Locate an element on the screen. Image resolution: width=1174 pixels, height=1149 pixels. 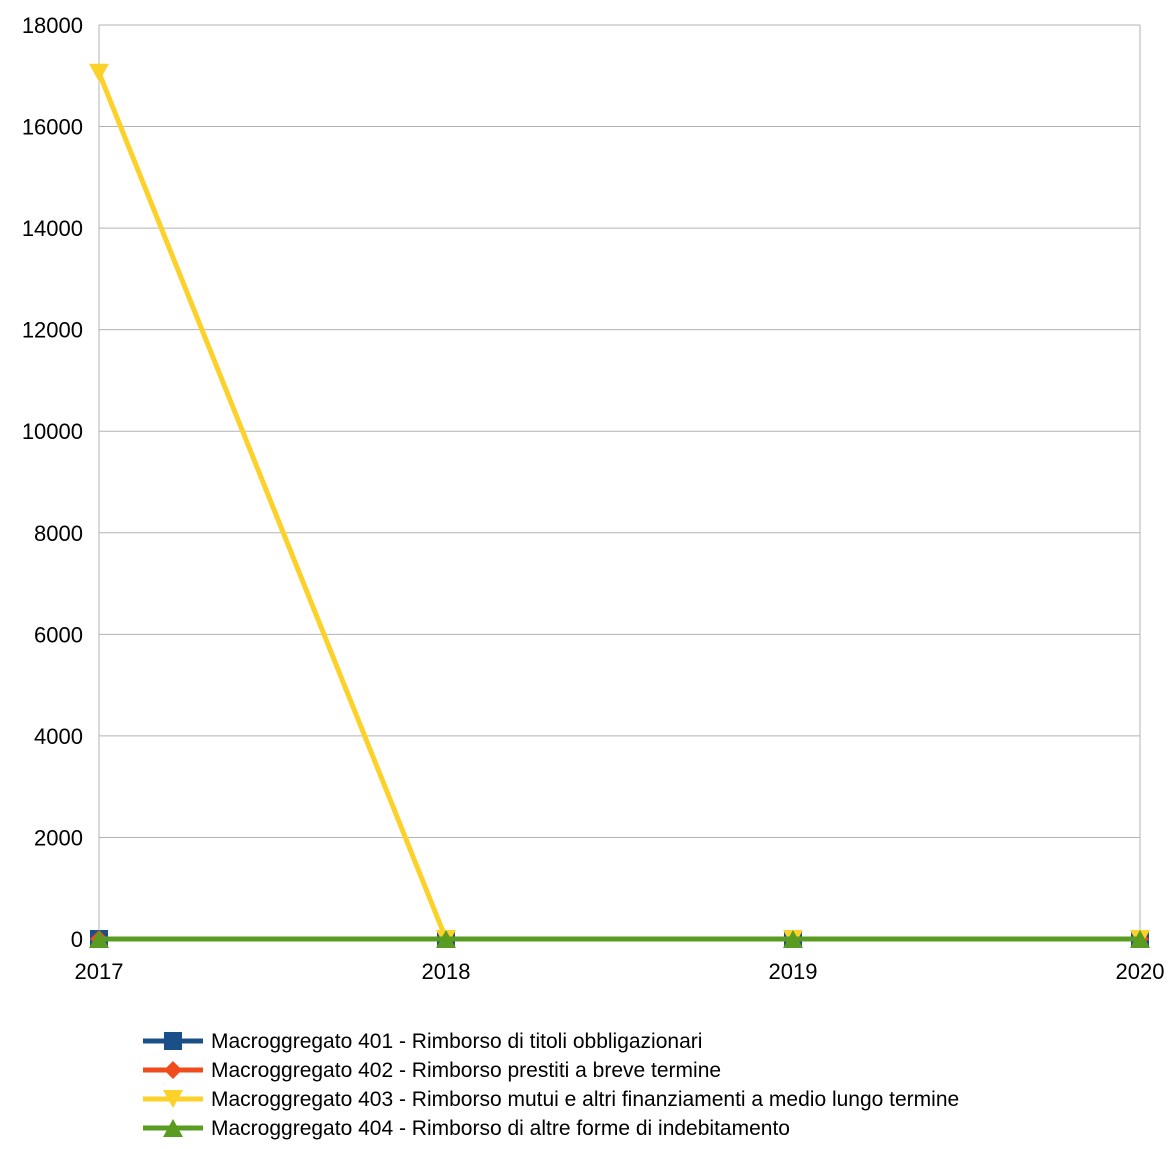
x-tick-label: 2018 is located at coordinates (446, 971).